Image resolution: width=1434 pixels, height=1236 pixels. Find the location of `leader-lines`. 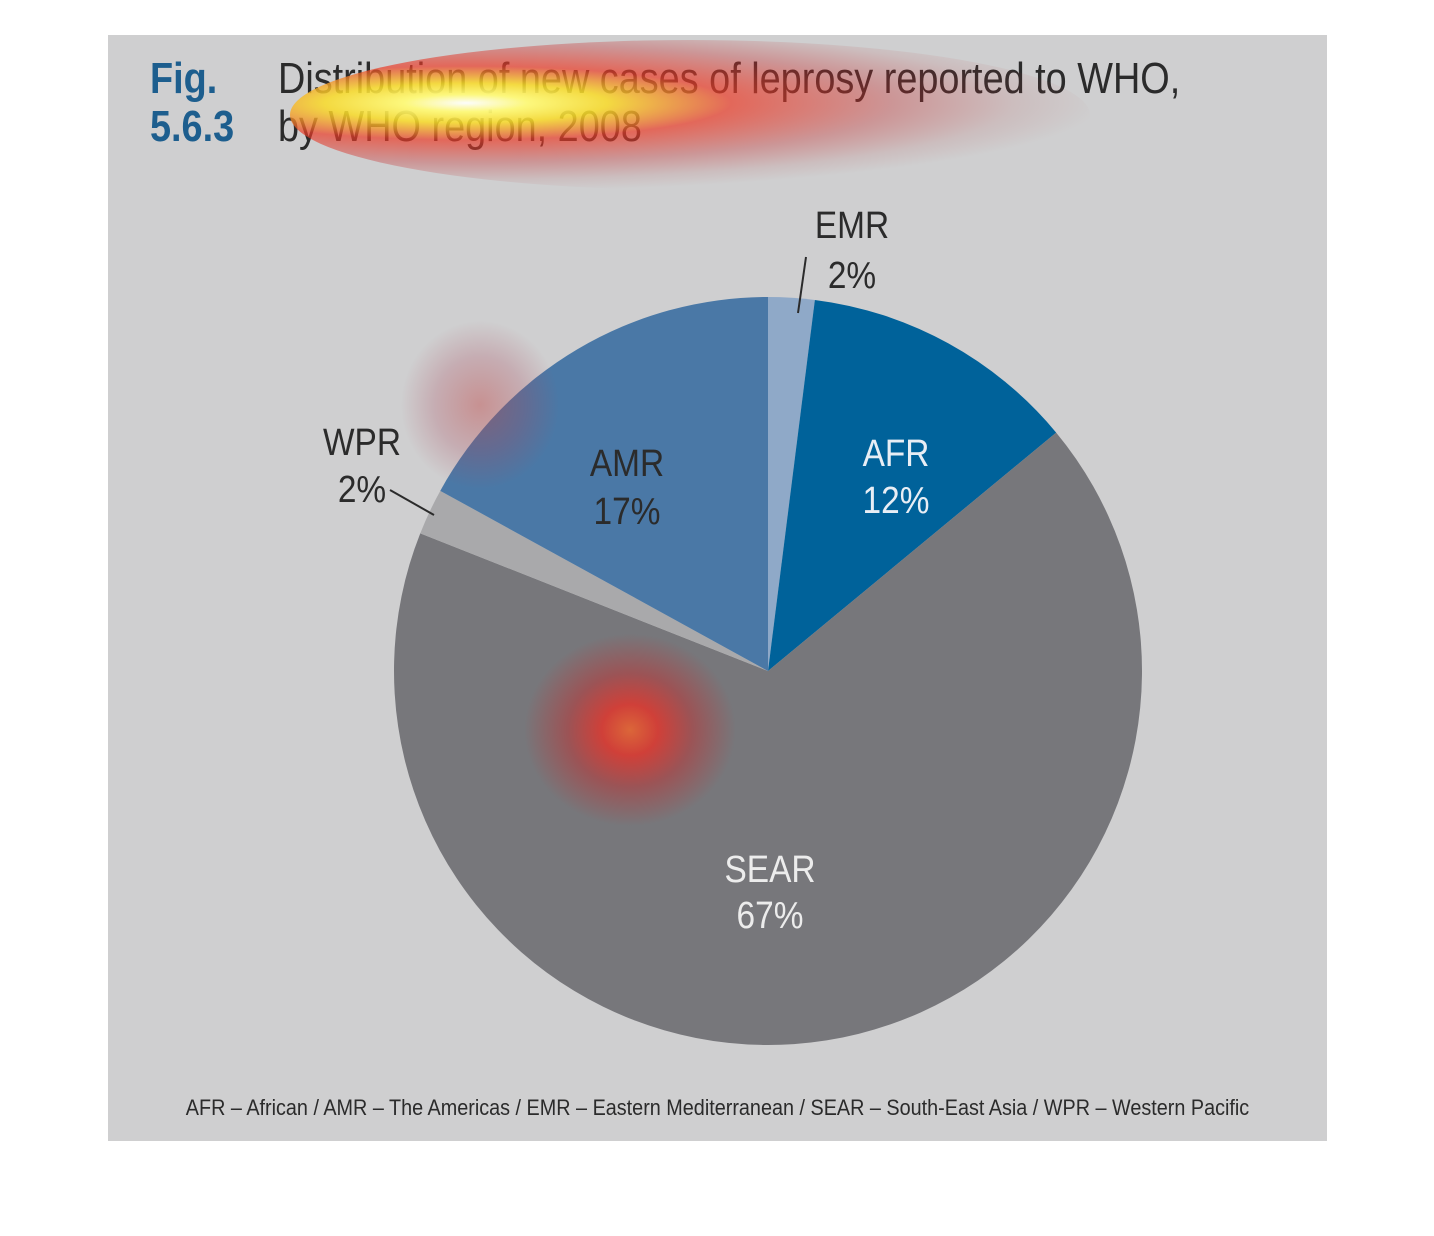

leader-lines is located at coordinates (598, 386).